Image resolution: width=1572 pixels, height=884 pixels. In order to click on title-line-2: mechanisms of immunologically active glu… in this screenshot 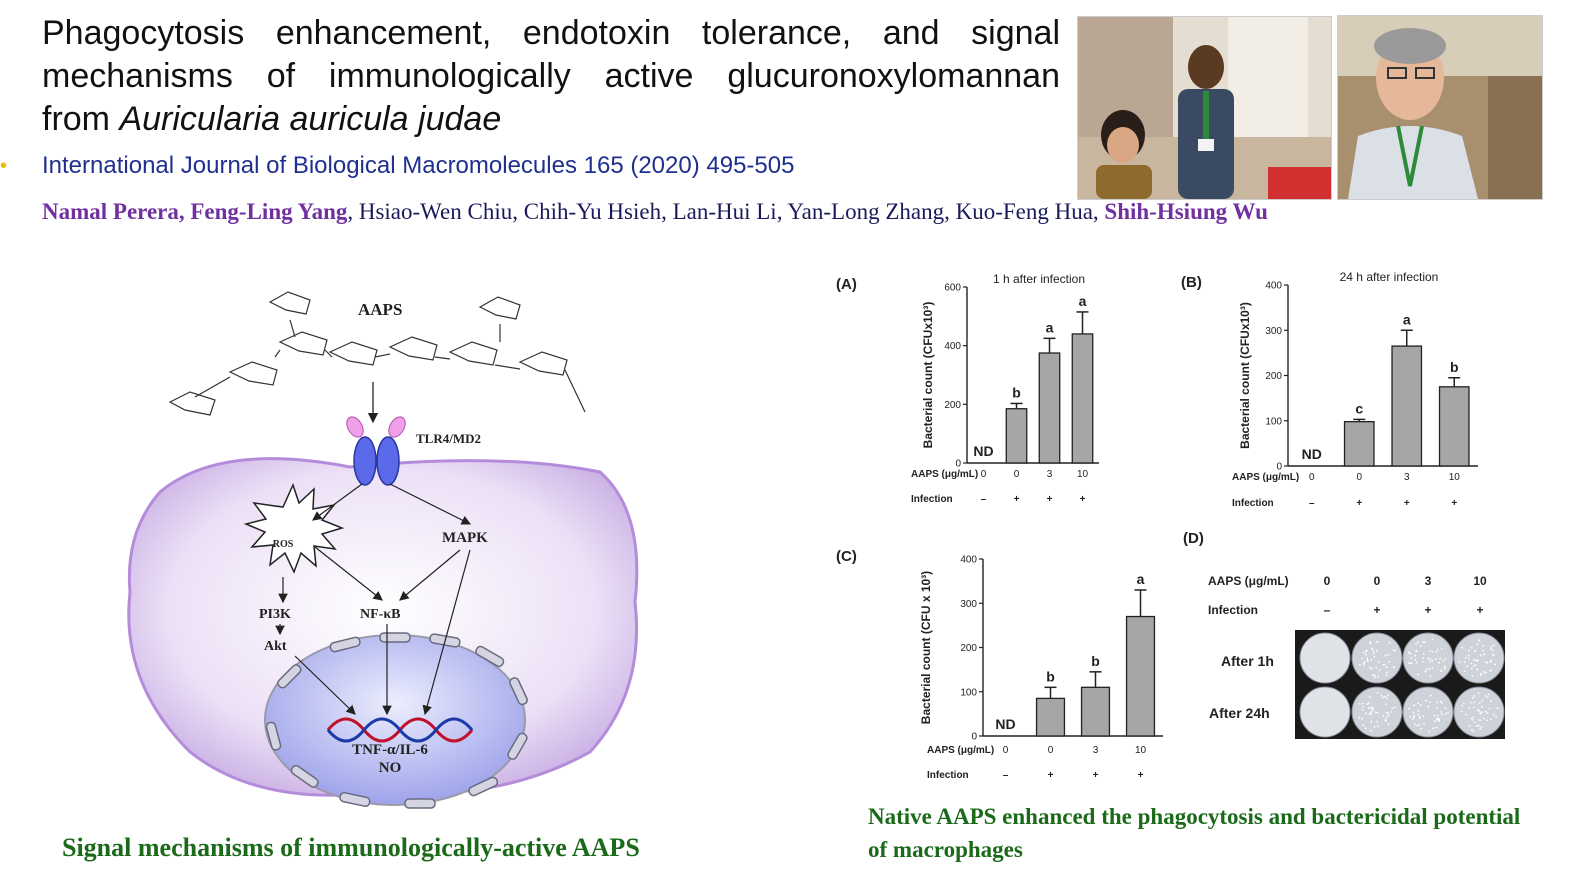, I will do `click(551, 76)`.